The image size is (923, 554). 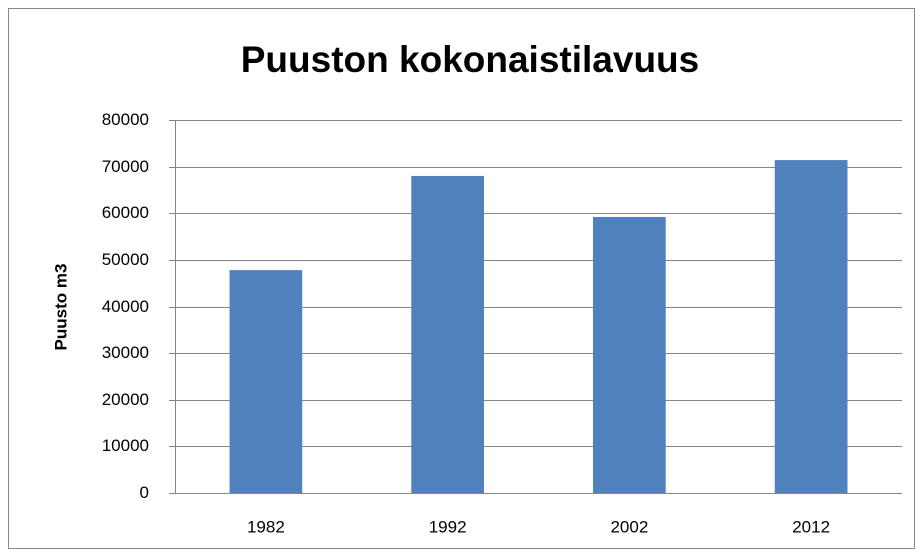 What do you see at coordinates (266, 526) in the screenshot?
I see `x-tick-label: 1982` at bounding box center [266, 526].